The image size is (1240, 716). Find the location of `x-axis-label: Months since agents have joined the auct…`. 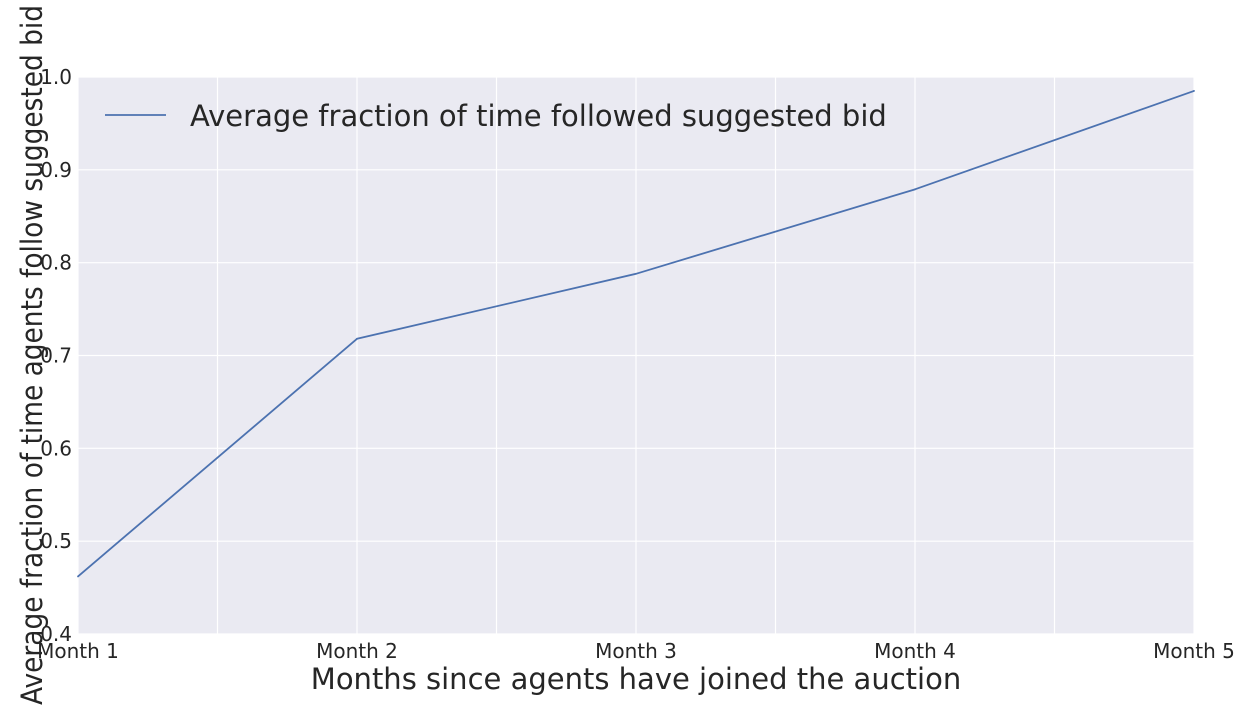

x-axis-label: Months since agents have joined the auct… is located at coordinates (636, 679).